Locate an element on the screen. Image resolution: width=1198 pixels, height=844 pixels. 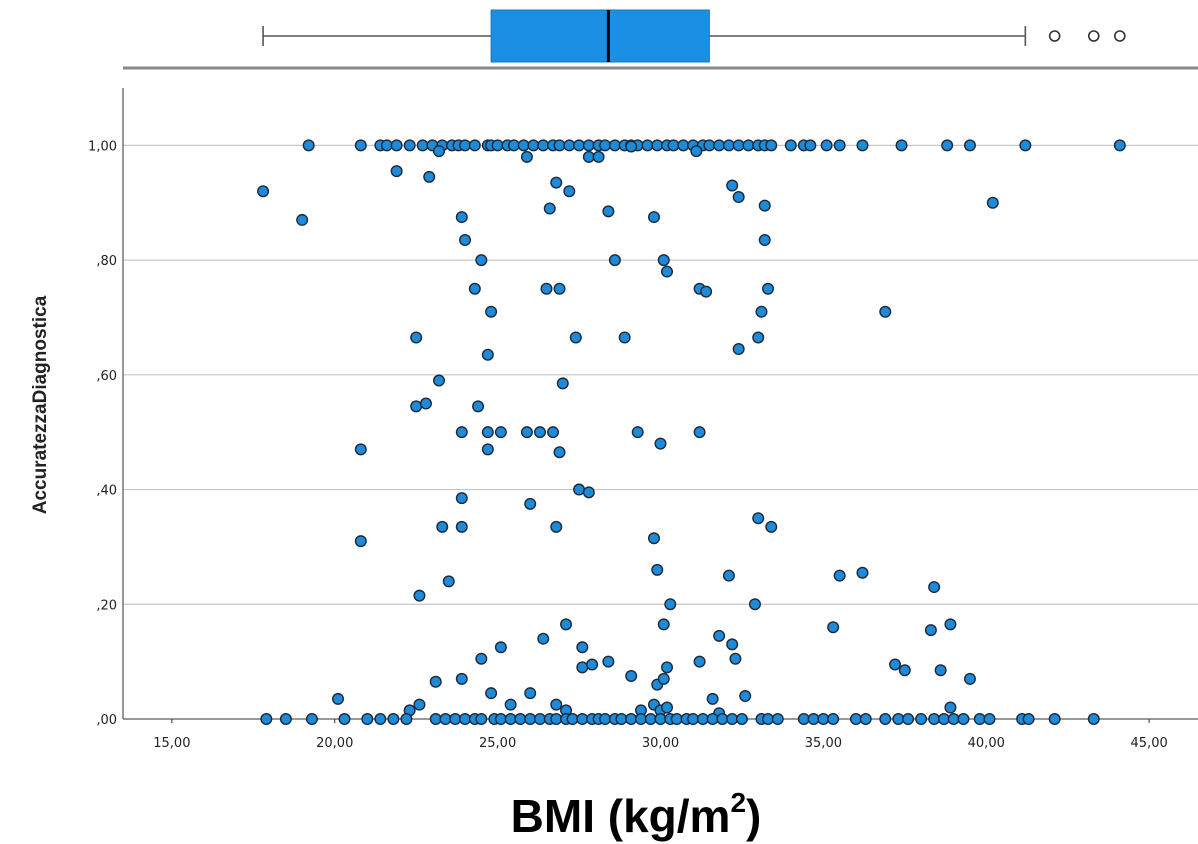
x-axis-title-close: ) is located at coordinates (753, 816).